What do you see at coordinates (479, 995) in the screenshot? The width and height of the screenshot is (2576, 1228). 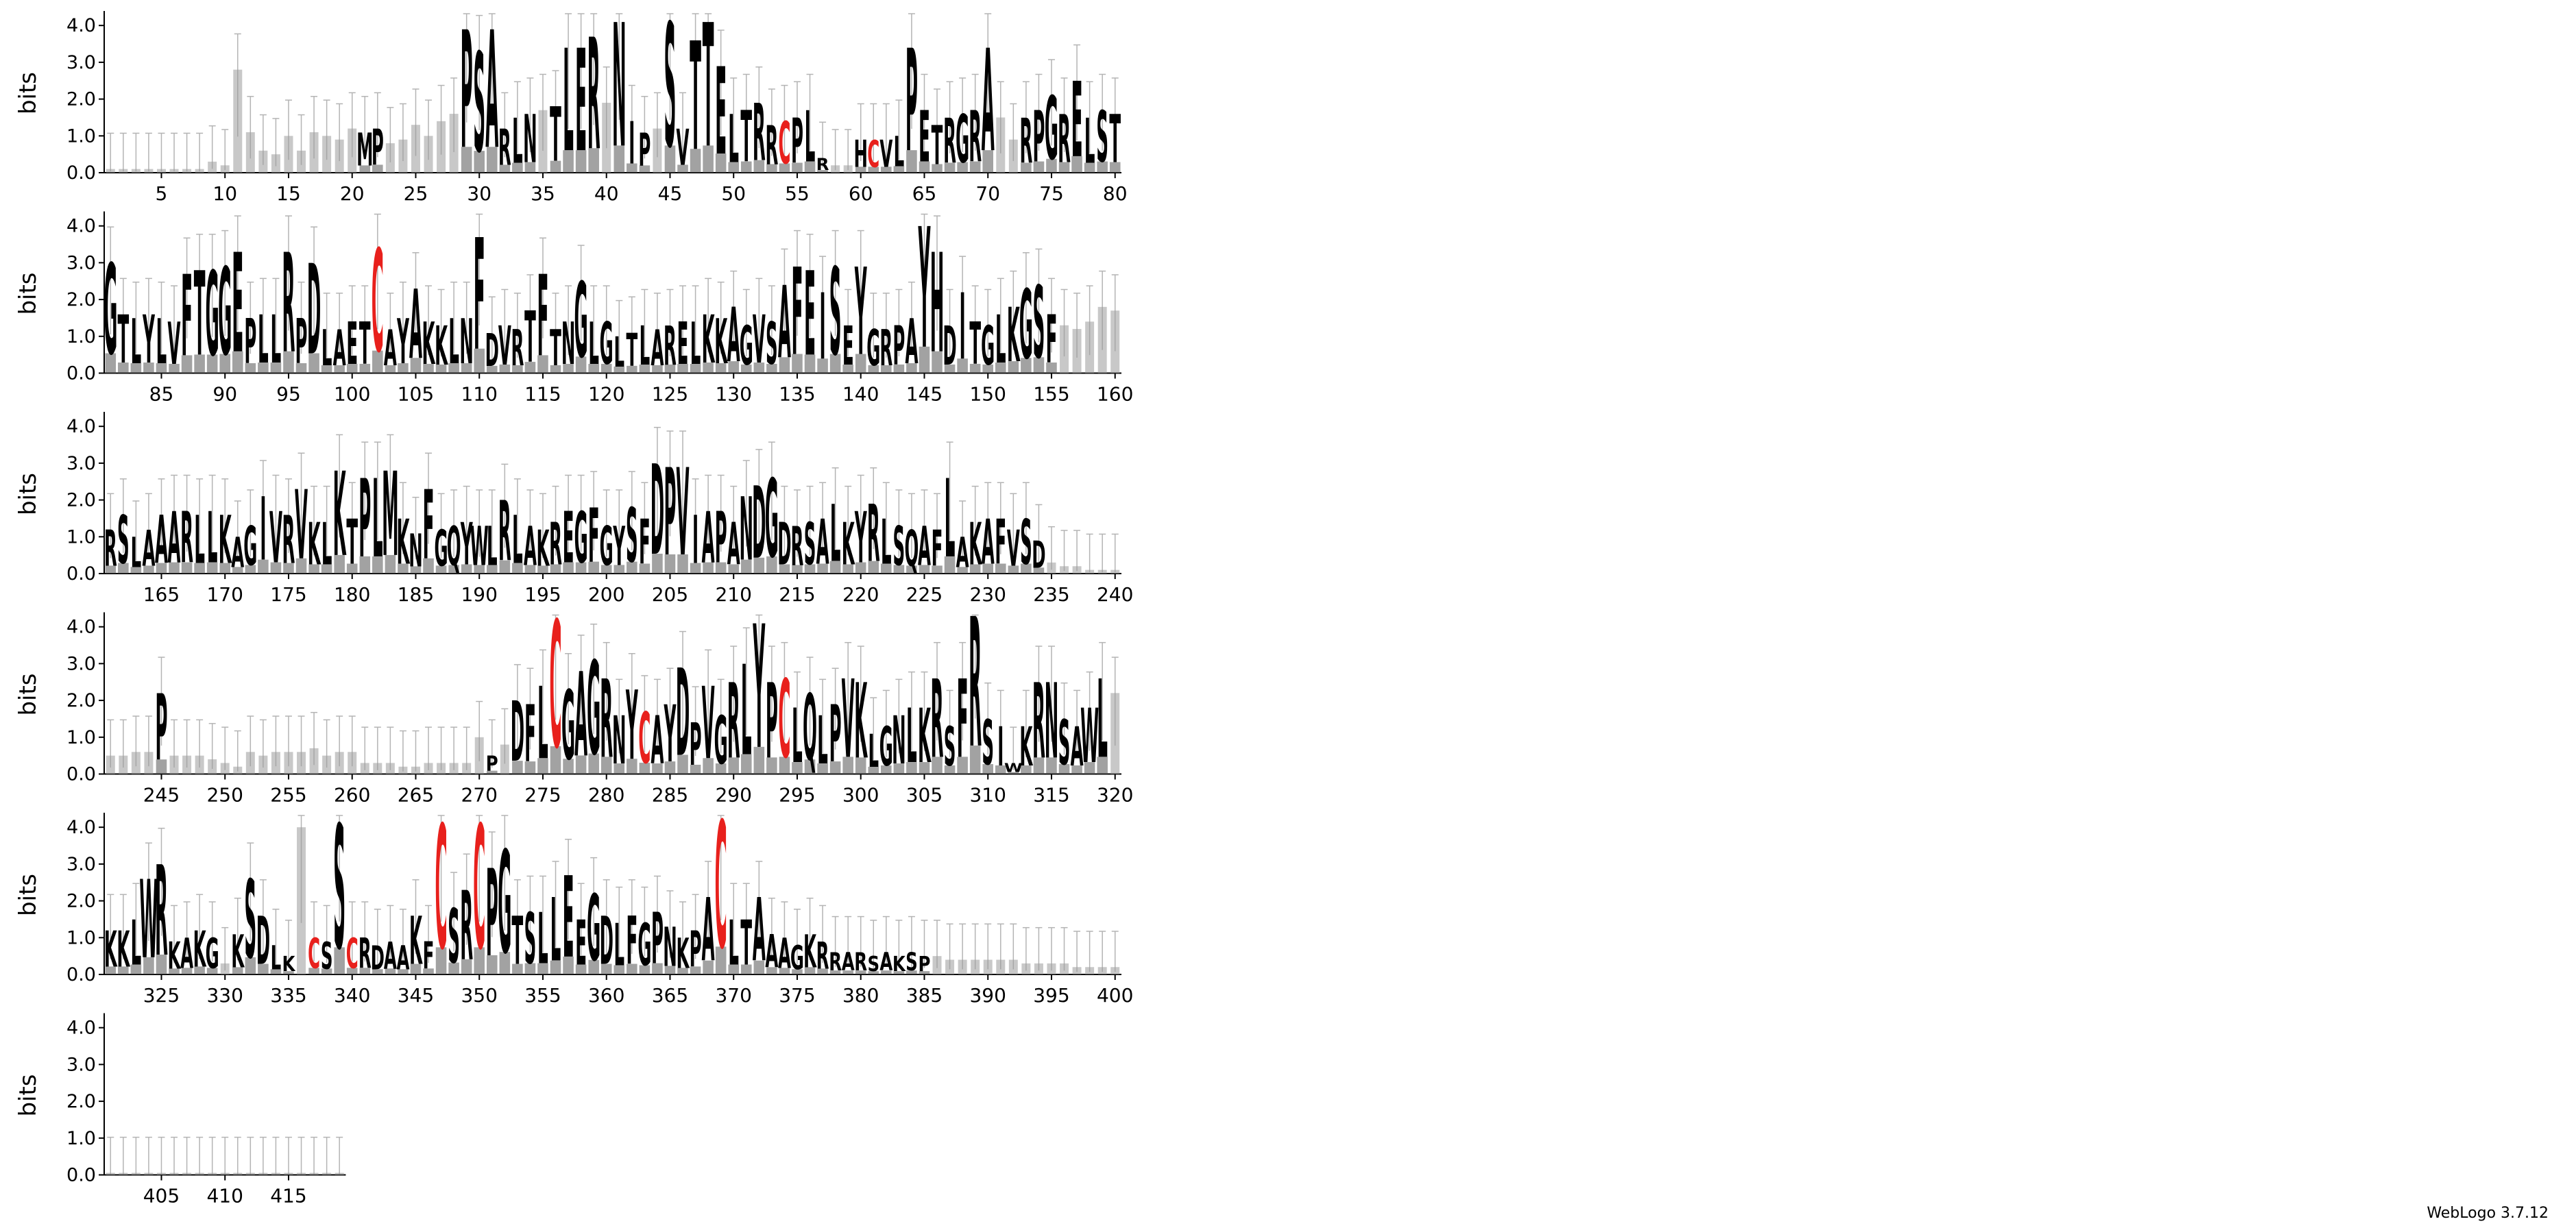 I see `x-tick-label: 350` at bounding box center [479, 995].